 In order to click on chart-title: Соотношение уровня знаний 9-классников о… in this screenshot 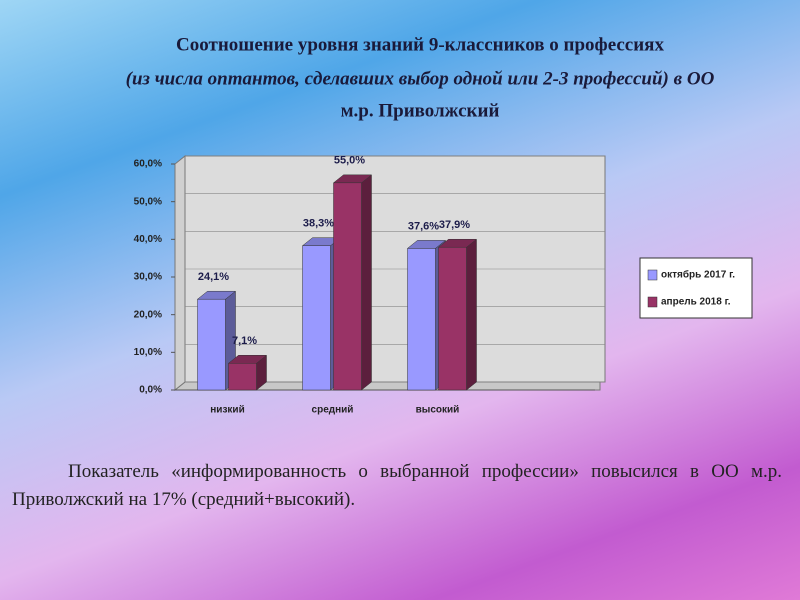, I will do `click(420, 44)`.